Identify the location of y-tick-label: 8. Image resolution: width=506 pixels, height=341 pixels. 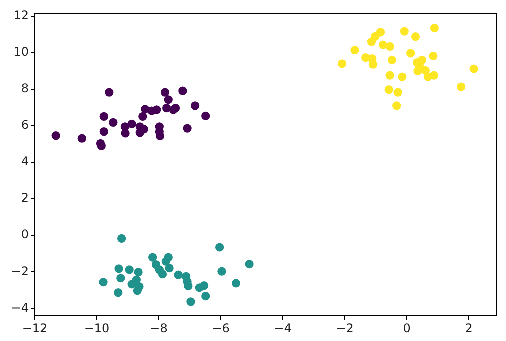
(25, 89).